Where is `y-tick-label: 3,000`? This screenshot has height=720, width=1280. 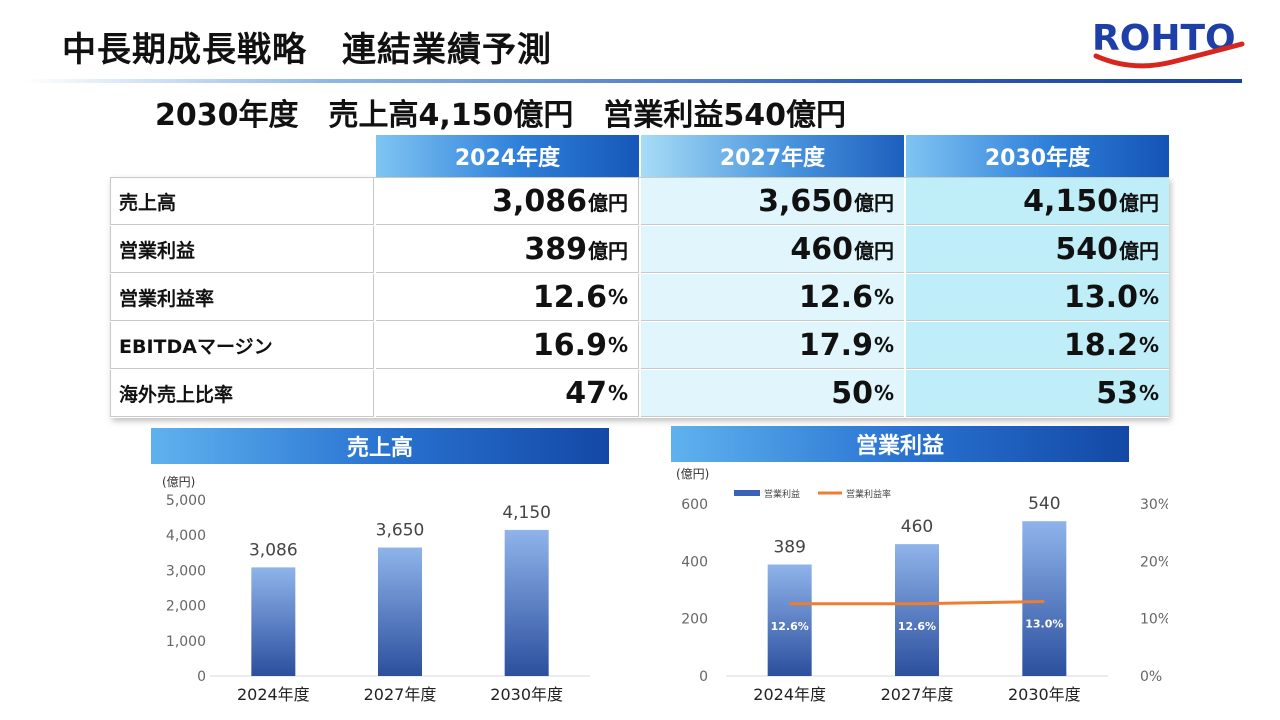
y-tick-label: 3,000 is located at coordinates (186, 571).